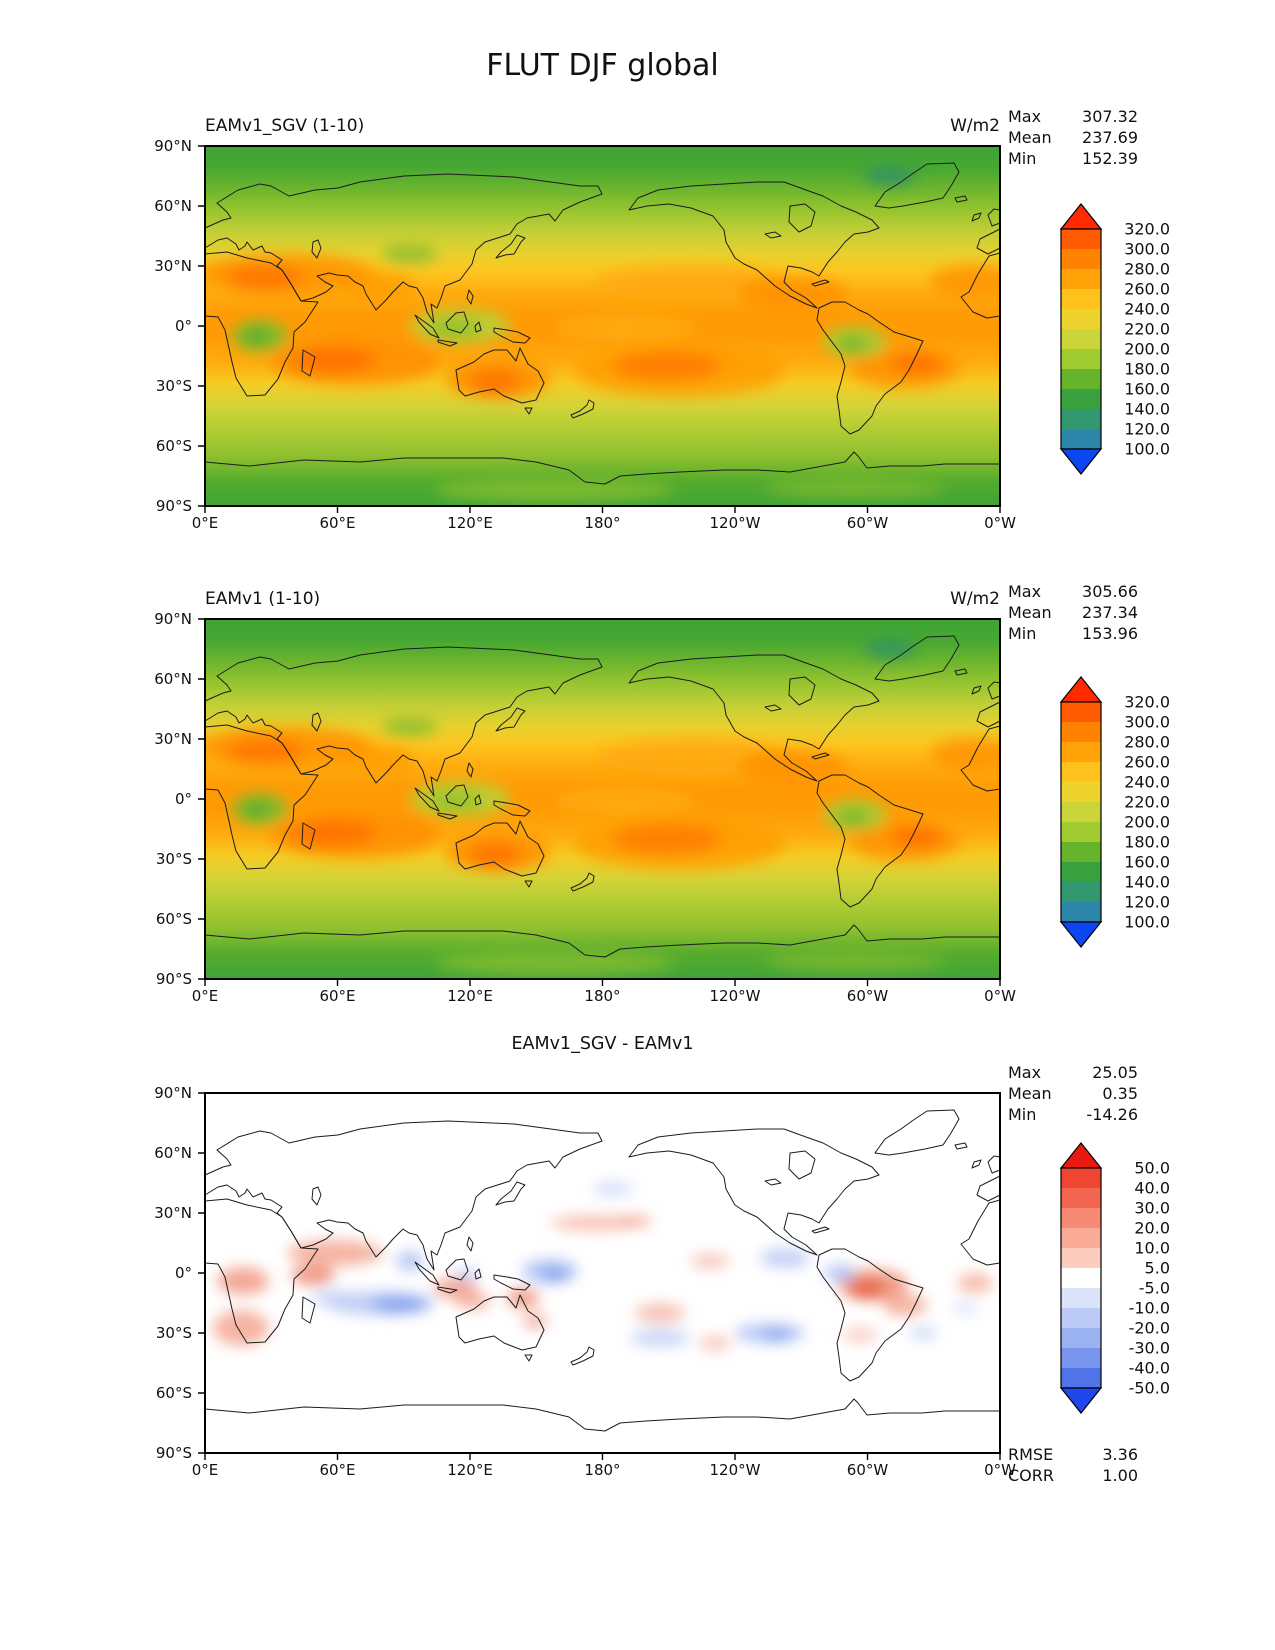 The height and width of the screenshot is (1650, 1275). I want to click on colorbar-tick-label: -50.0, so click(1149, 1388).